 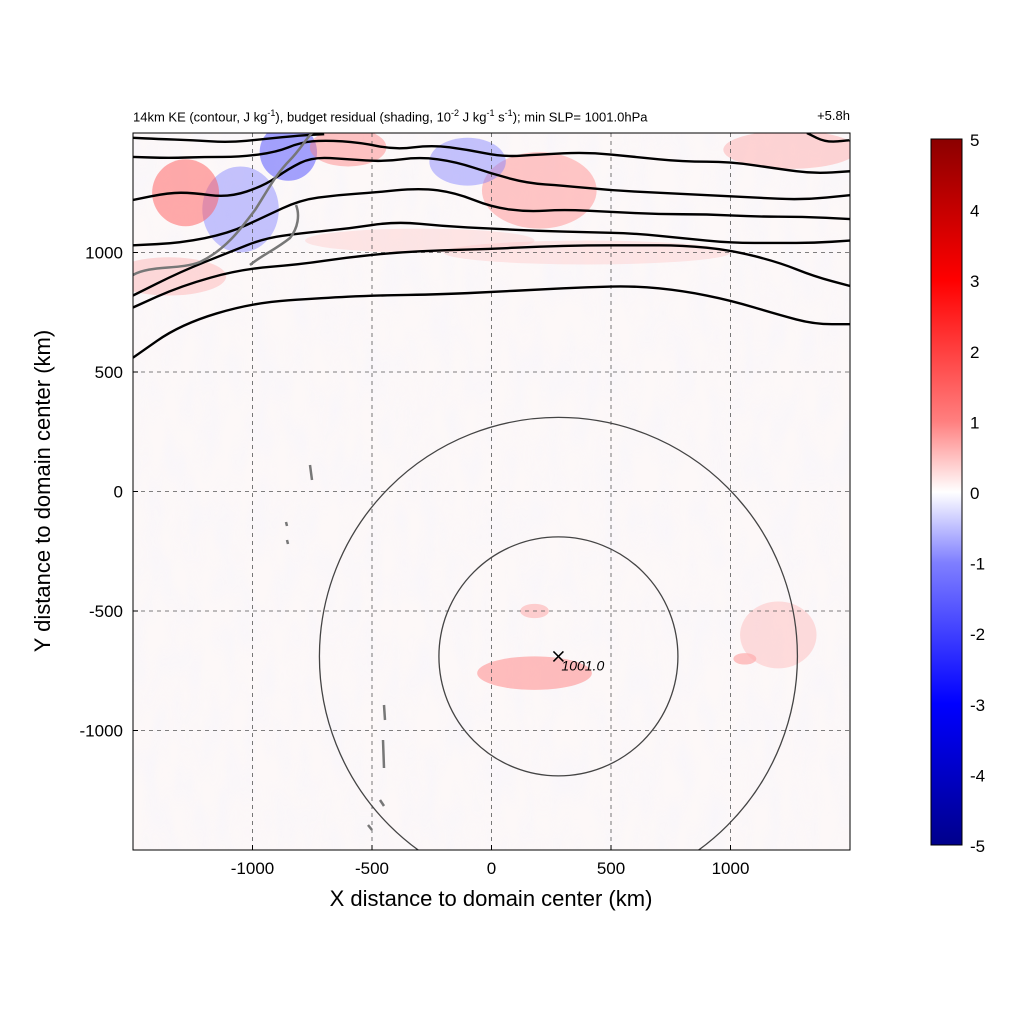 I want to click on colorbar-ticks: 5 4 3 2 1 0 -1 -2 -3 -4 -5, so click(x=977, y=493).